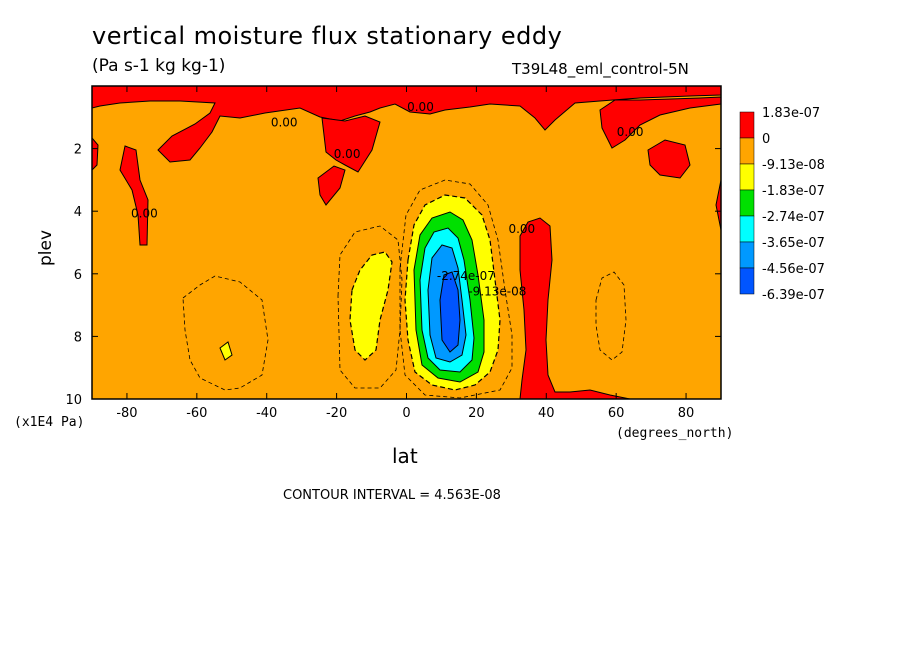 This screenshot has width=904, height=654. What do you see at coordinates (546, 413) in the screenshot?
I see `x-tick-label: 40` at bounding box center [546, 413].